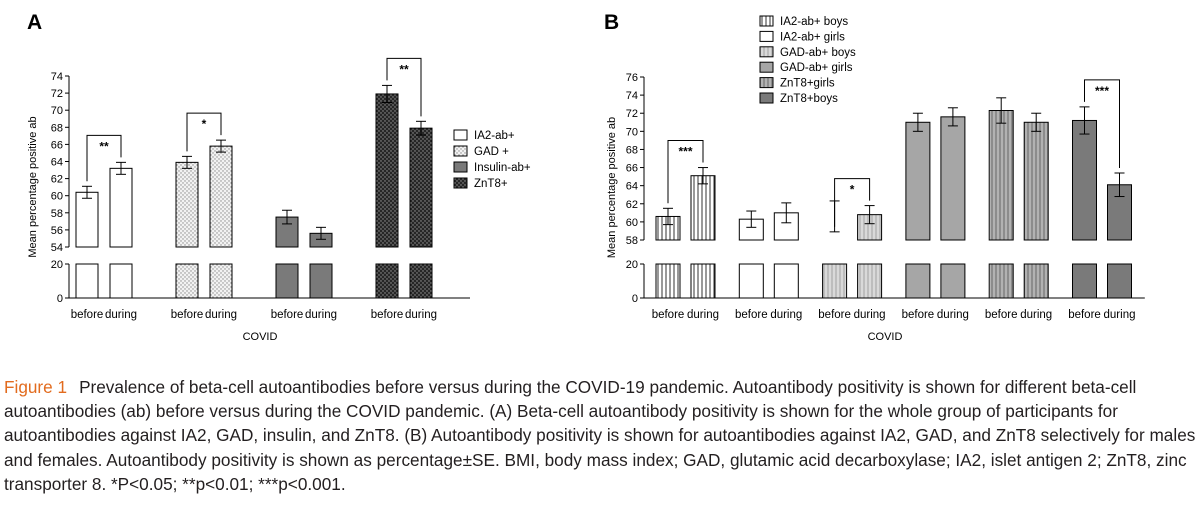  Describe the element at coordinates (502, 168) in the screenshot. I see `legend-entry: Insulin-ab+` at that location.